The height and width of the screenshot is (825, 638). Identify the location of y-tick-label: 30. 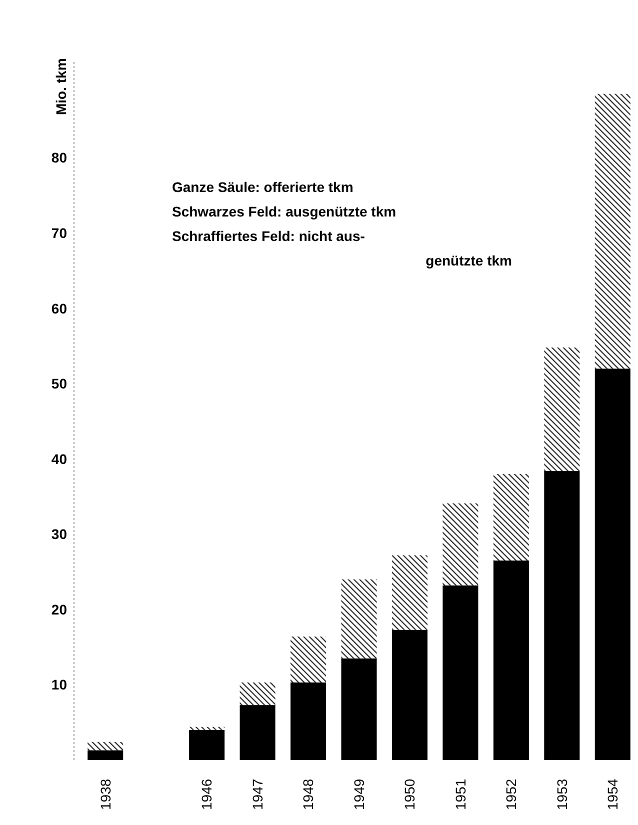
(59, 534).